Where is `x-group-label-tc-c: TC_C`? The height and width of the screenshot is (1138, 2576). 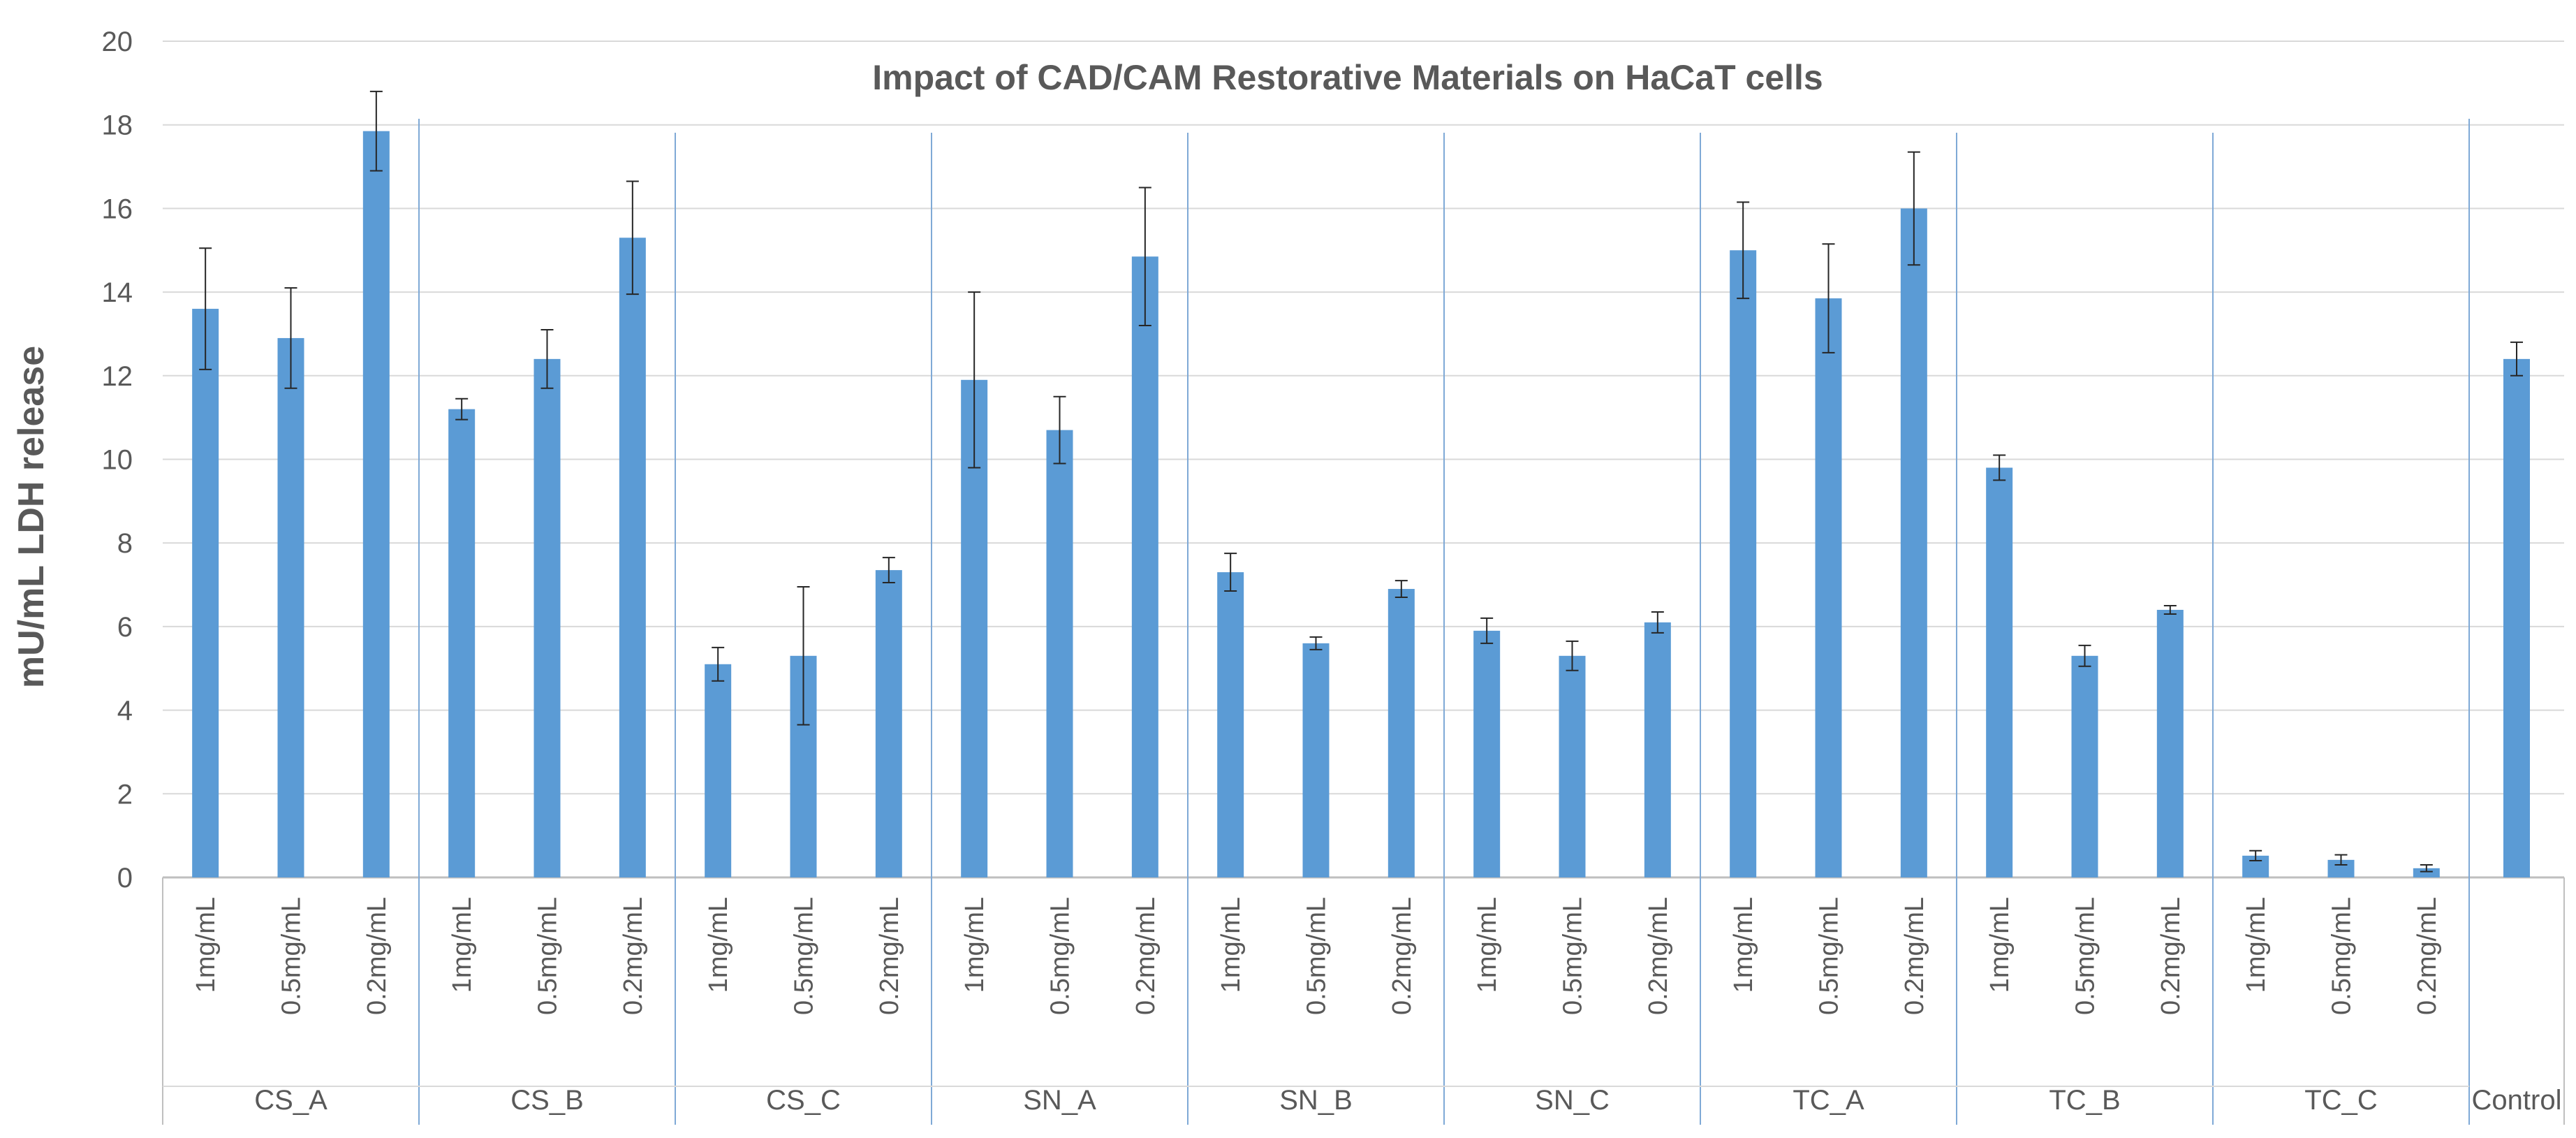 x-group-label-tc-c: TC_C is located at coordinates (2340, 1100).